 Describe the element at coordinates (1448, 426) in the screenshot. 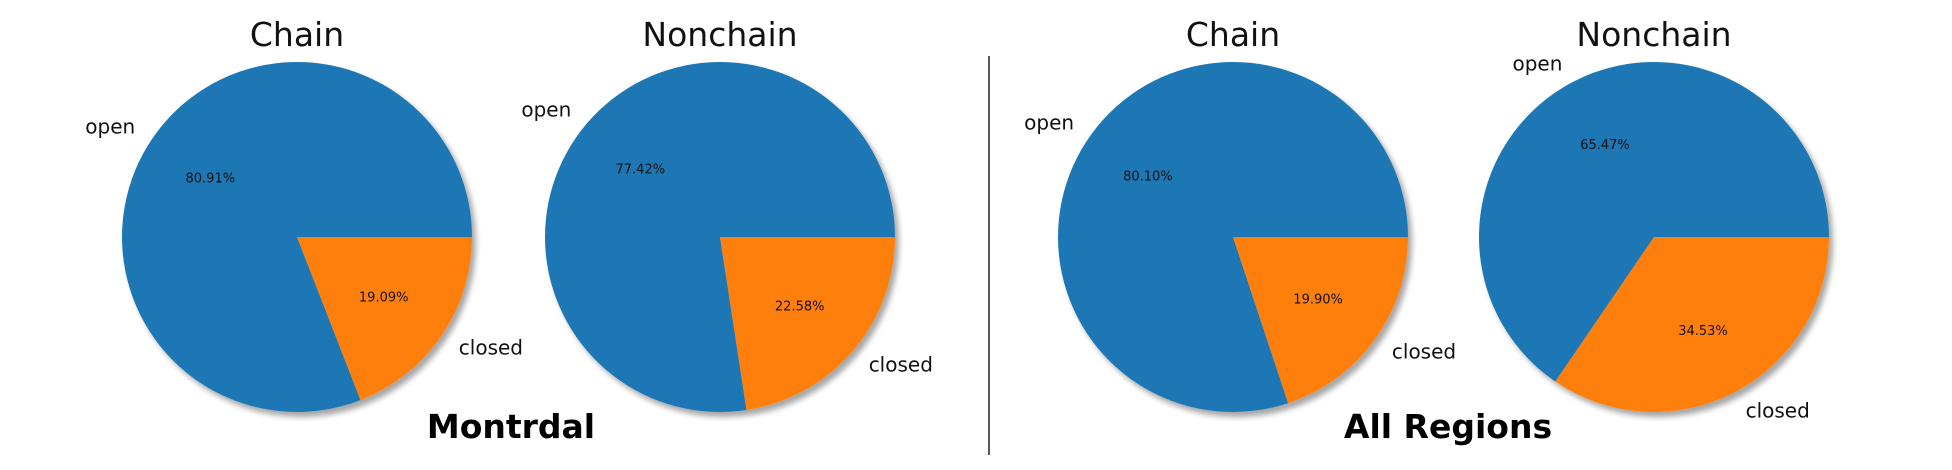

I see `group-caption-all-regions: All Regions` at that location.